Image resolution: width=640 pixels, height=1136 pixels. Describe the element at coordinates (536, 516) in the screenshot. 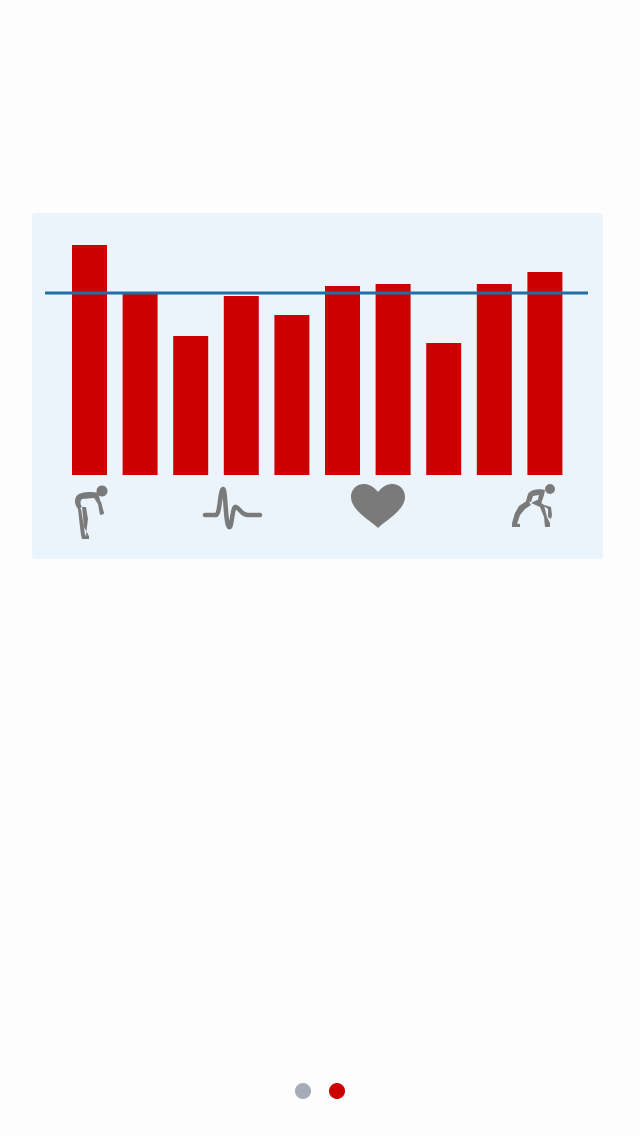

I see `sprinter-start-icon` at that location.